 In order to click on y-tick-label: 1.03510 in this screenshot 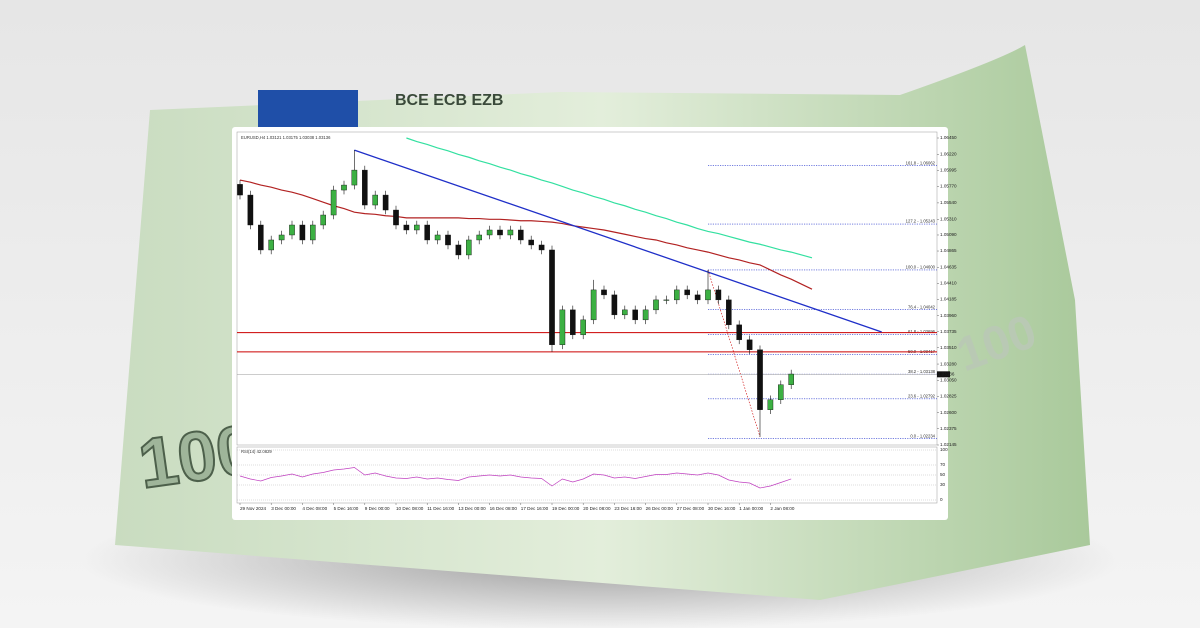, I will do `click(948, 347)`.